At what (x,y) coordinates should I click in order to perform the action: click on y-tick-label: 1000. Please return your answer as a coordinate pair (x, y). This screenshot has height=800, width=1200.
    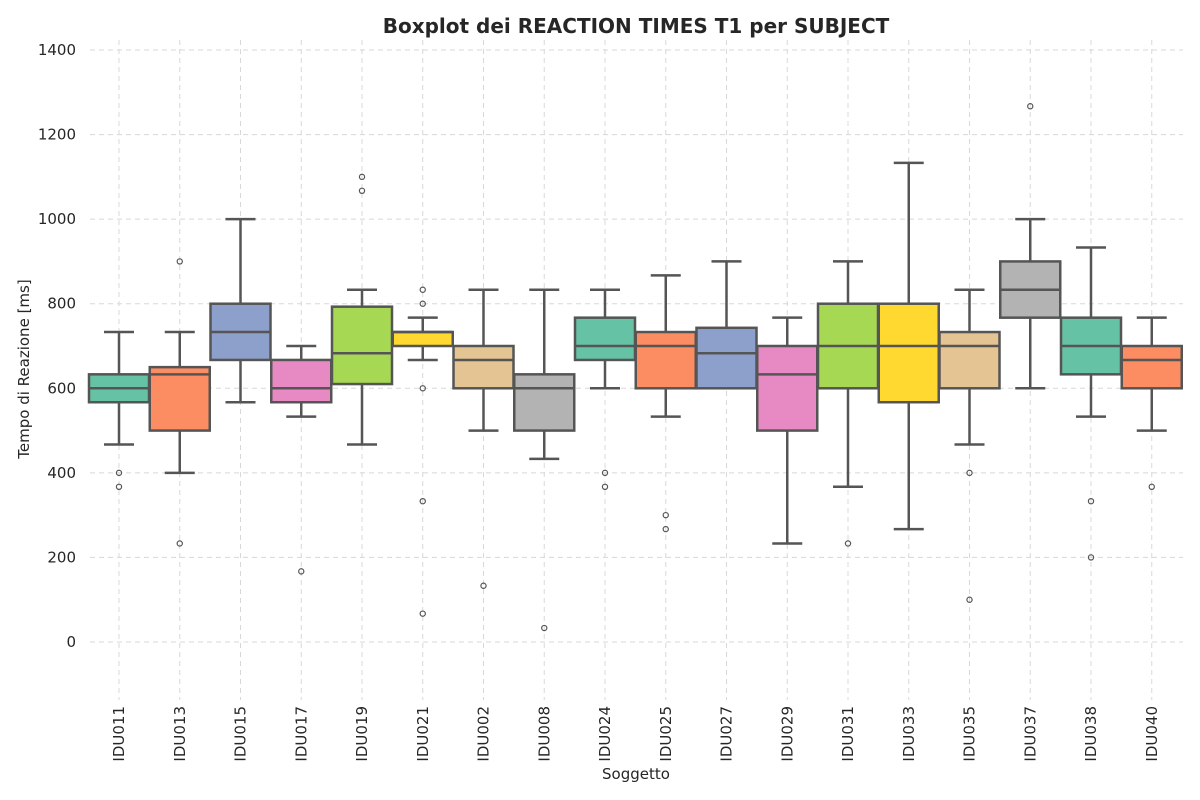
    Looking at the image, I should click on (57, 219).